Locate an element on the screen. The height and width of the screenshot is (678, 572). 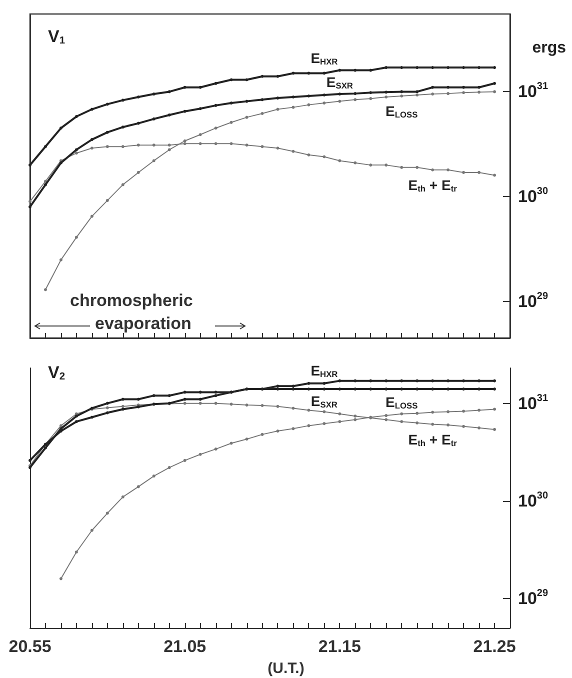
x-tick-label: 21.25 is located at coordinates (494, 646).